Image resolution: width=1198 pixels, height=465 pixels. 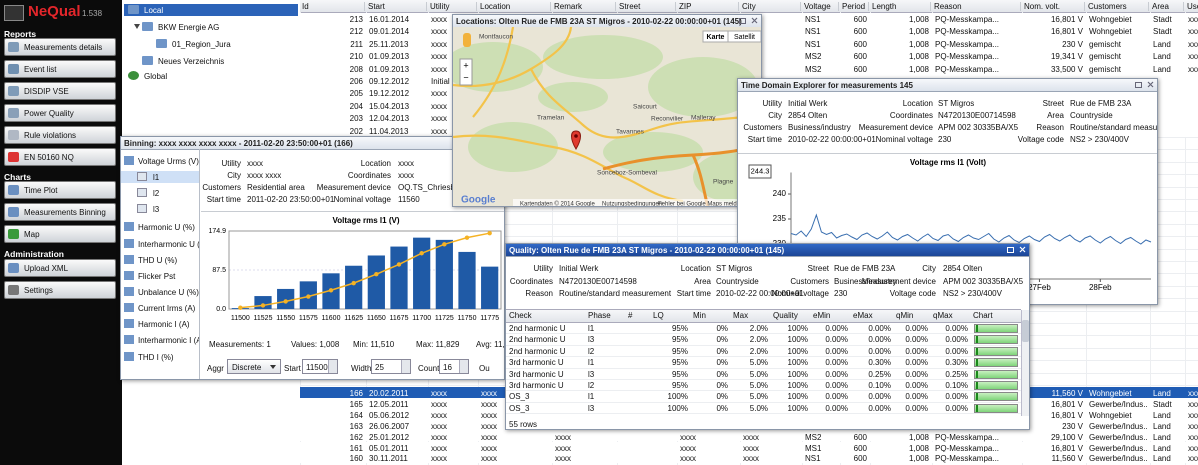 What do you see at coordinates (60, 268) in the screenshot?
I see `nav-button: Upload XML` at bounding box center [60, 268].